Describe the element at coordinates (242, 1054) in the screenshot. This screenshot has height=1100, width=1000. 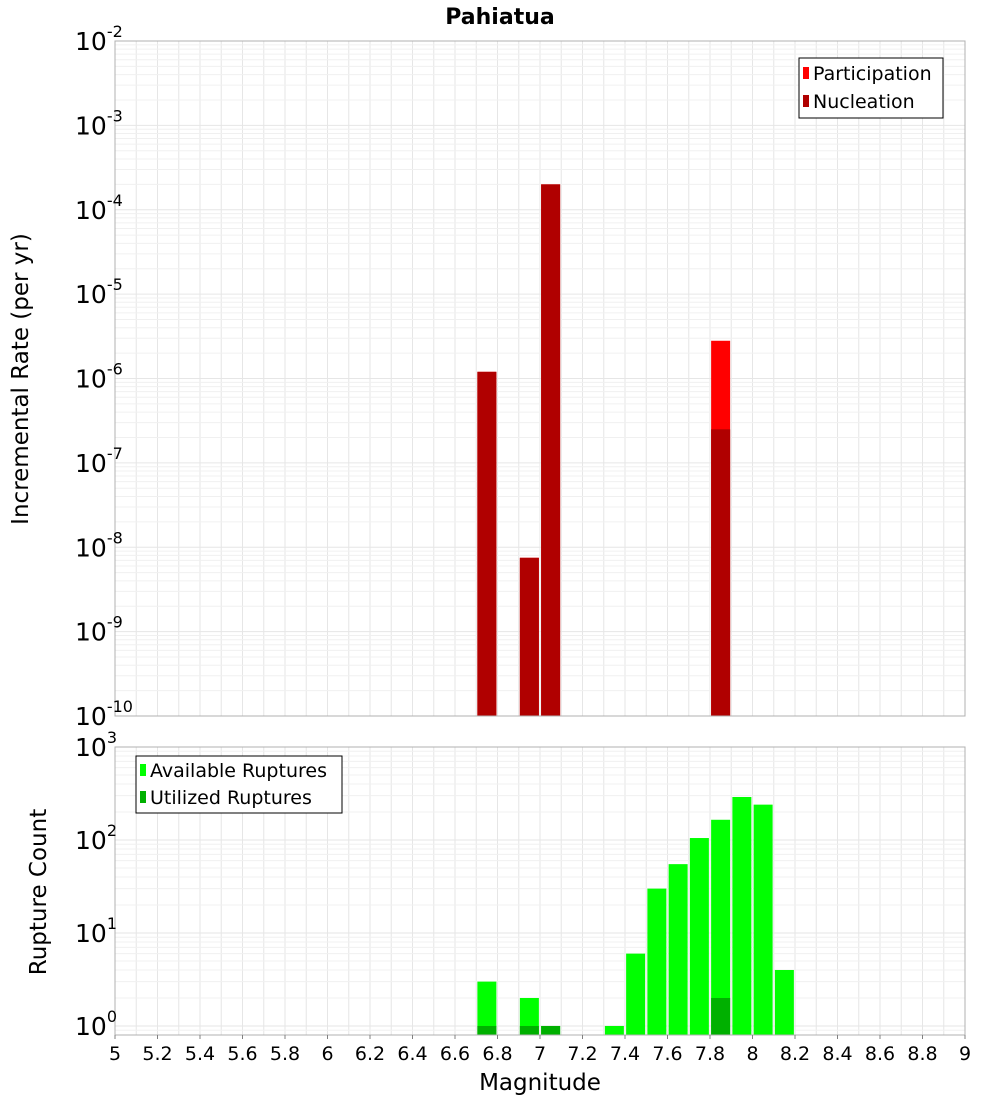
I see `x-tick-label: 5.6` at that location.